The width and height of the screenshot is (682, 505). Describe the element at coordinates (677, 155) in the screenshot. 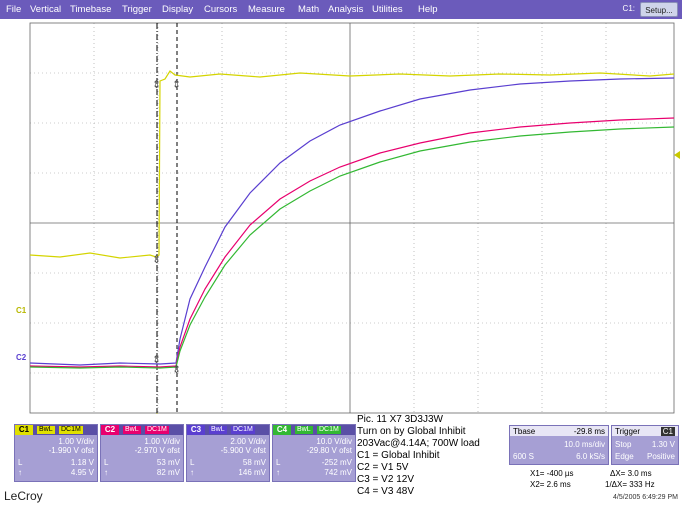

I see `trigger-level-arrow` at that location.